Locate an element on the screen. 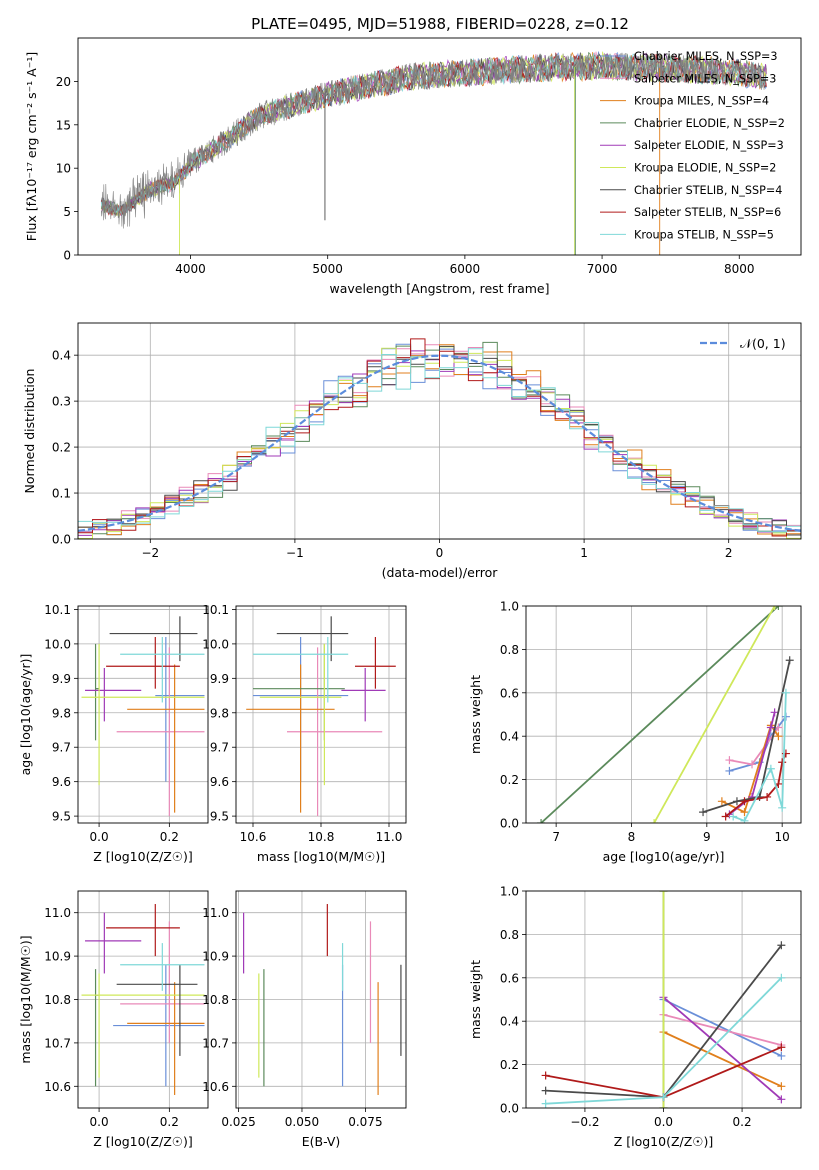  x-tick-label: 8000 is located at coordinates (739, 269).